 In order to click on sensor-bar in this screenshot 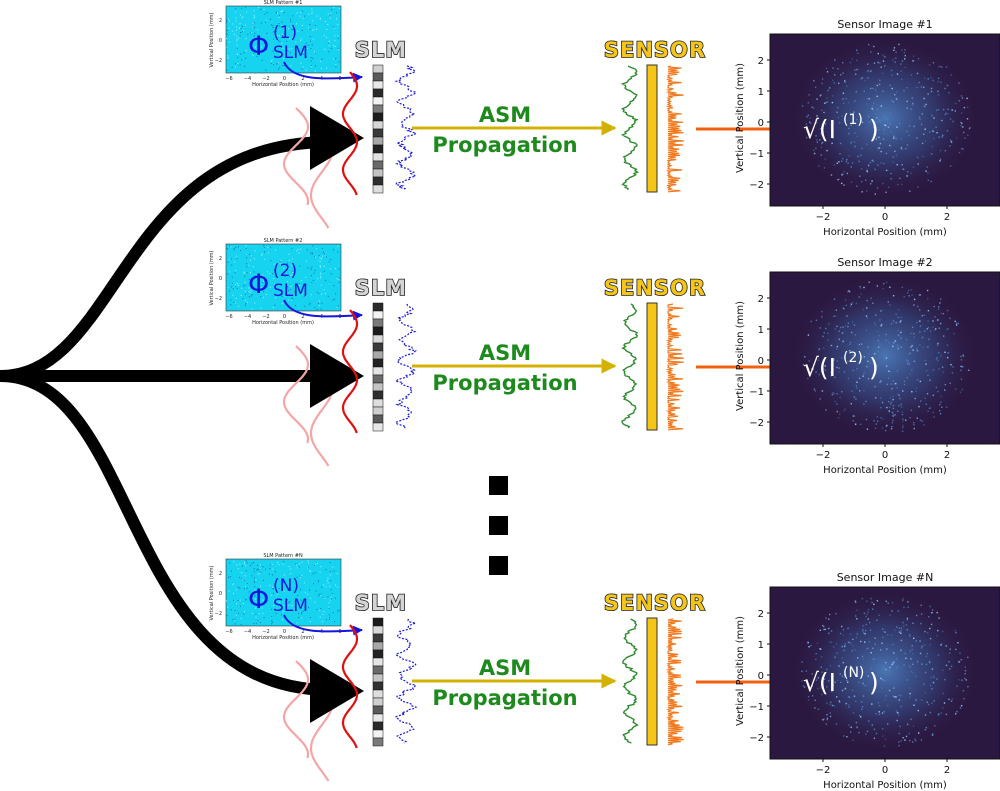, I will do `click(652, 366)`.